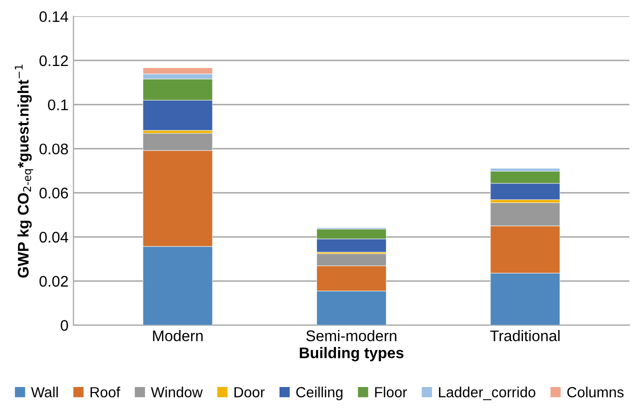 This screenshot has height=409, width=639. I want to click on legend-label: Wall, so click(44, 392).